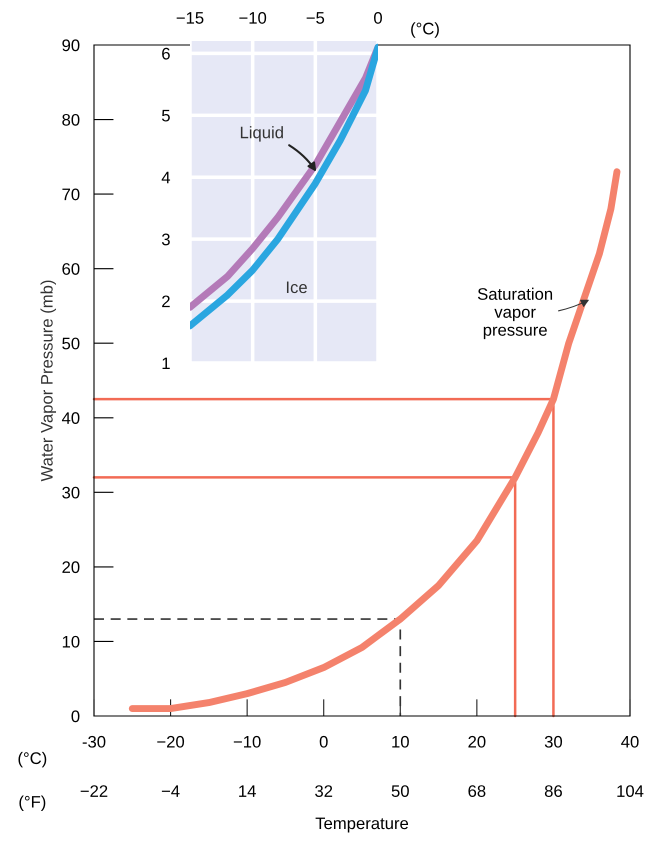  Describe the element at coordinates (362, 825) in the screenshot. I see `x-axis-title: Temperature` at that location.